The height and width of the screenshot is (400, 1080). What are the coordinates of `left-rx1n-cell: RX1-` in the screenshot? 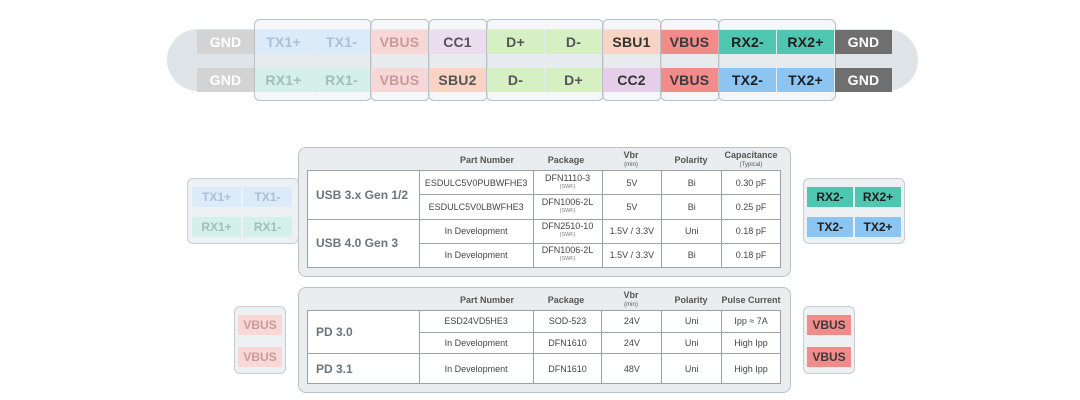 It's located at (267, 227).